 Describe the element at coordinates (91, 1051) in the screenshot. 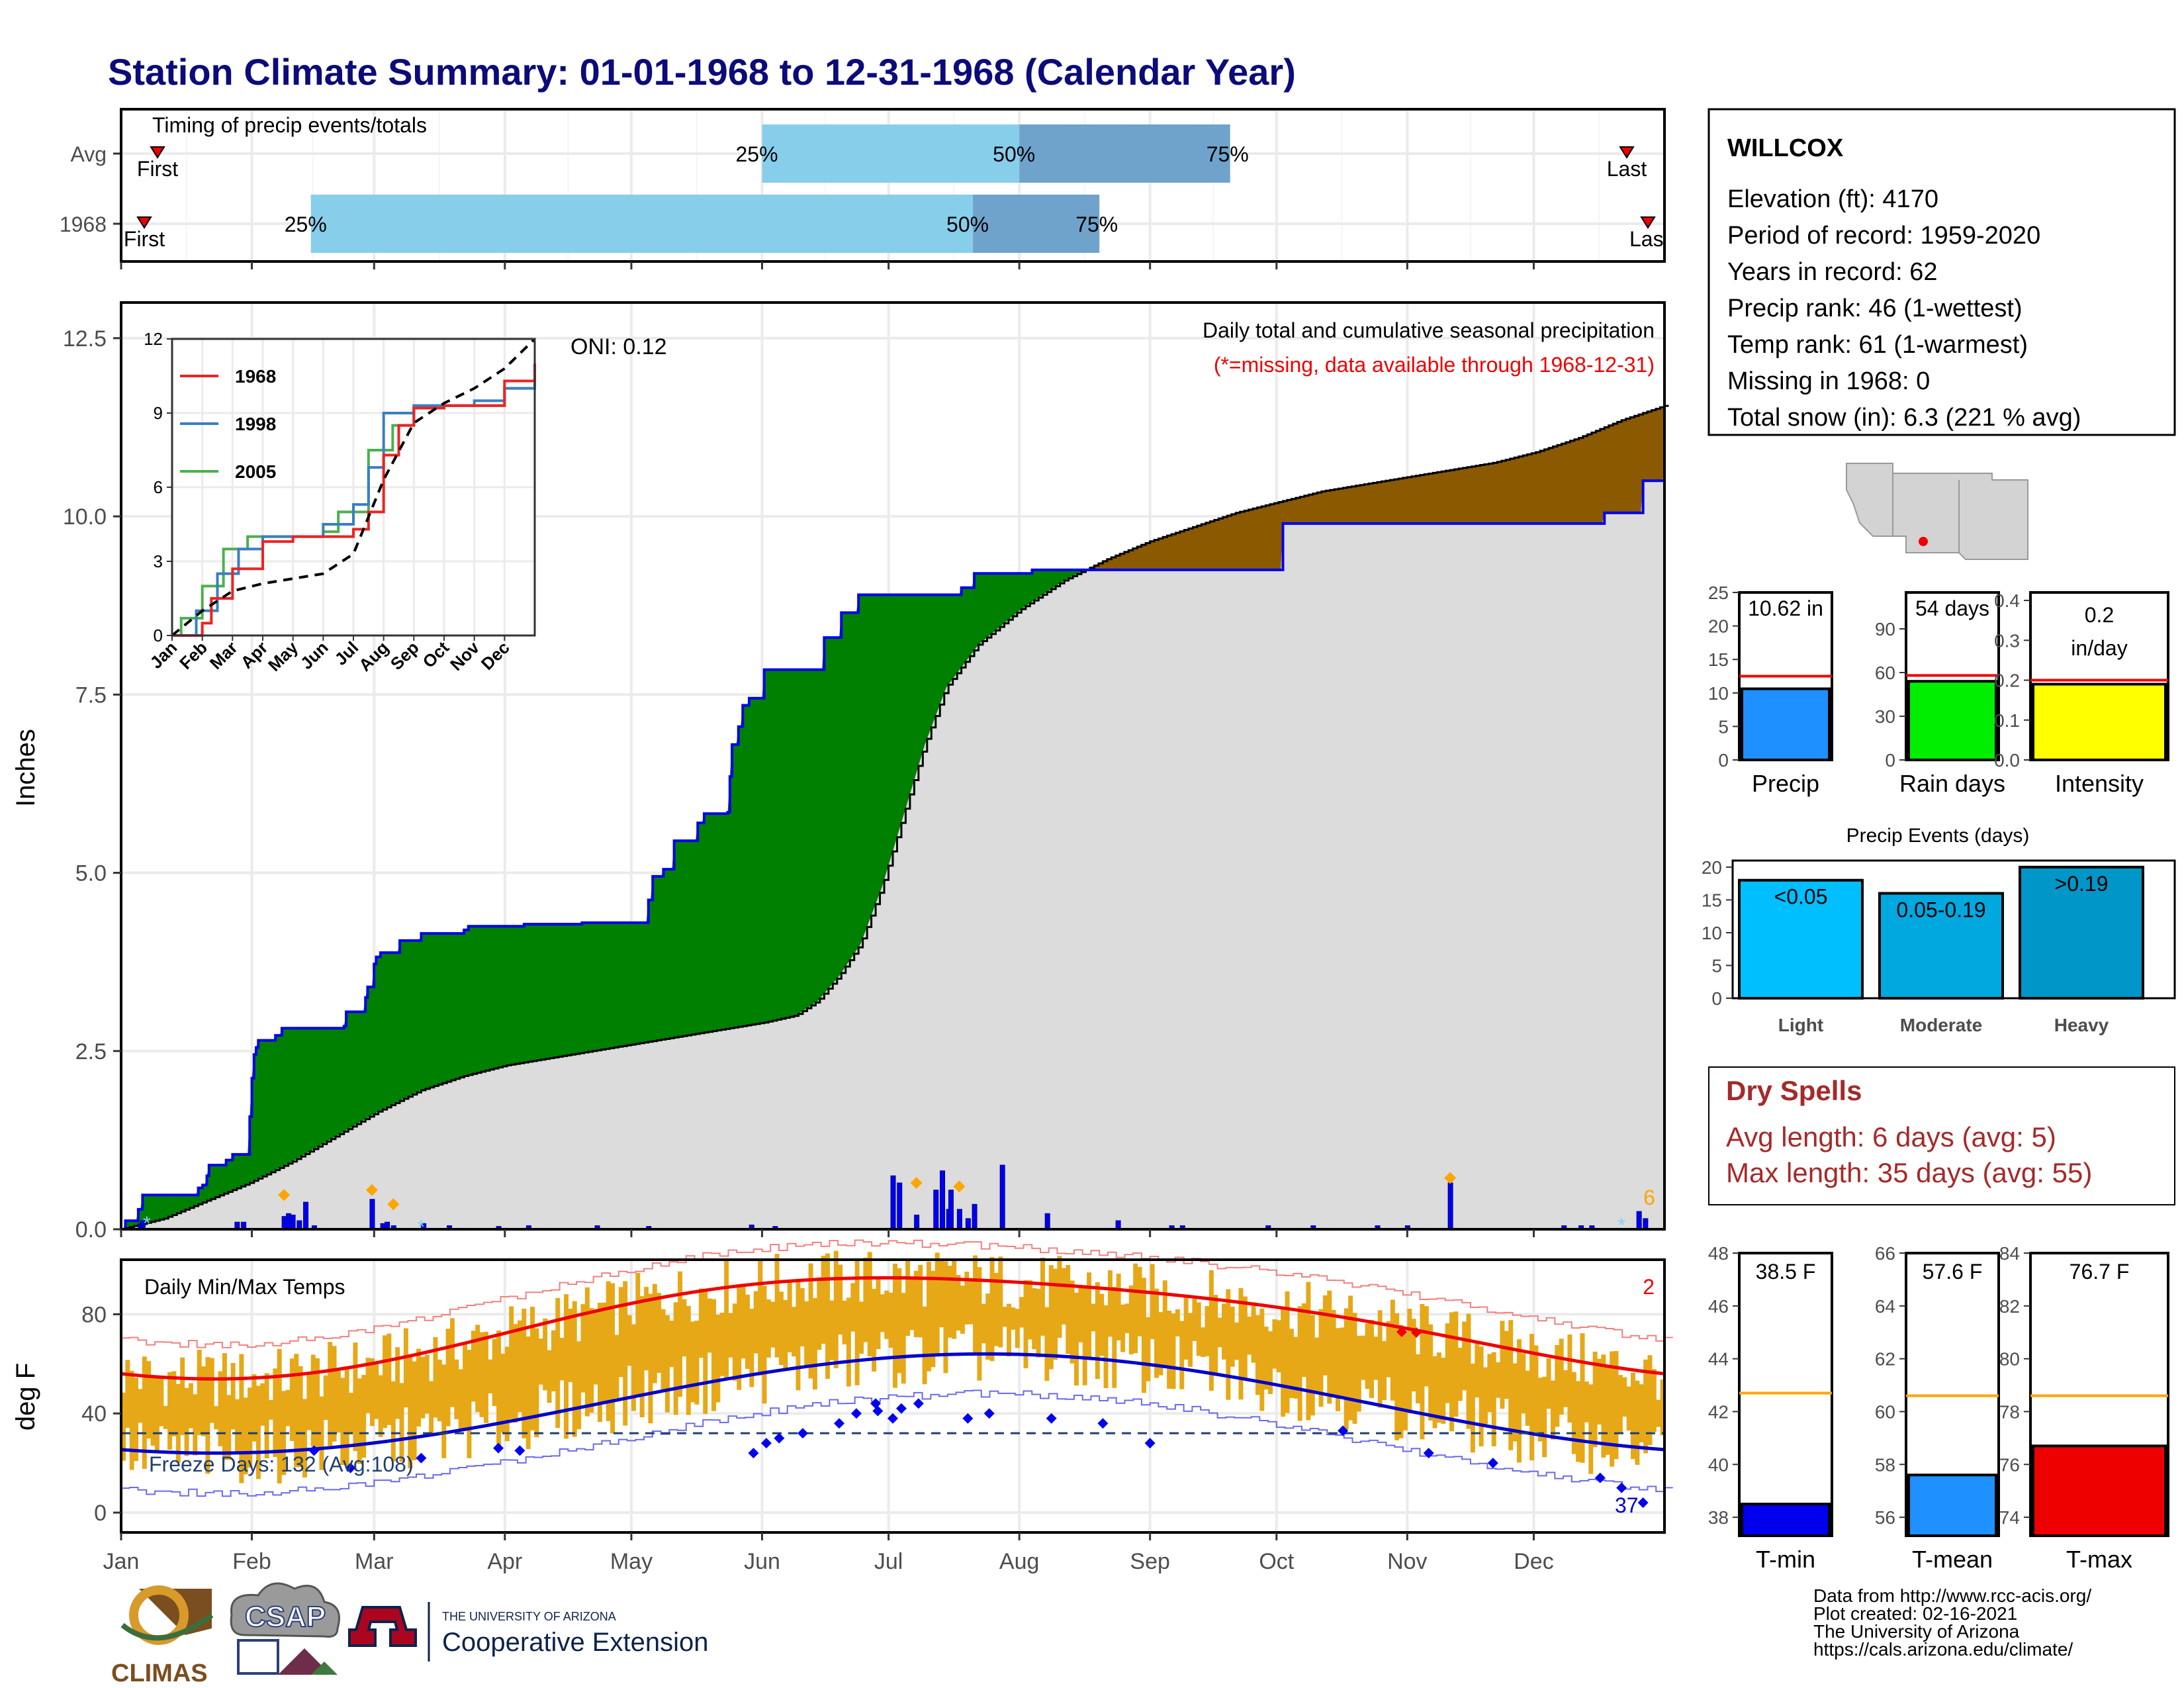

I see `y-tick-label: 2.5` at that location.